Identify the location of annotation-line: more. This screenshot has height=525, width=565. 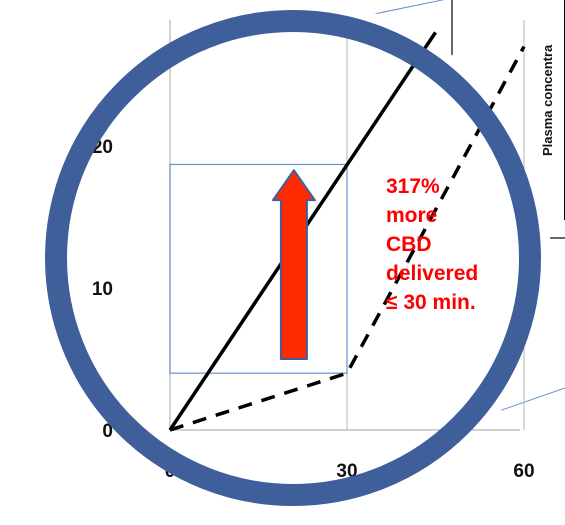
(412, 215).